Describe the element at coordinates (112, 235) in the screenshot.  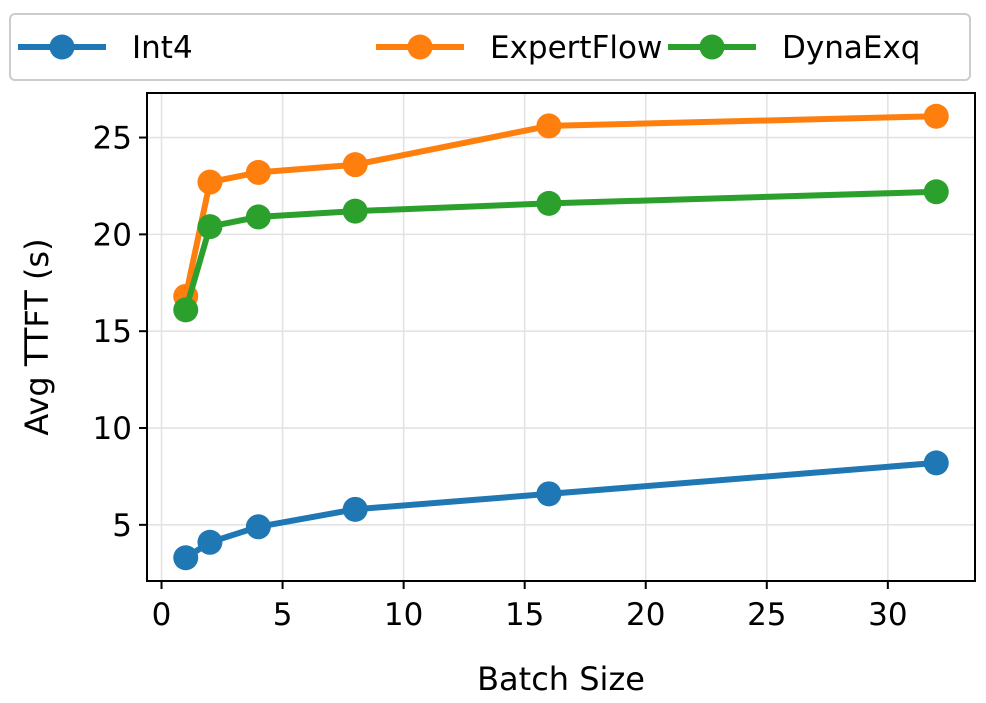
I see `y-tick-label: 20` at that location.